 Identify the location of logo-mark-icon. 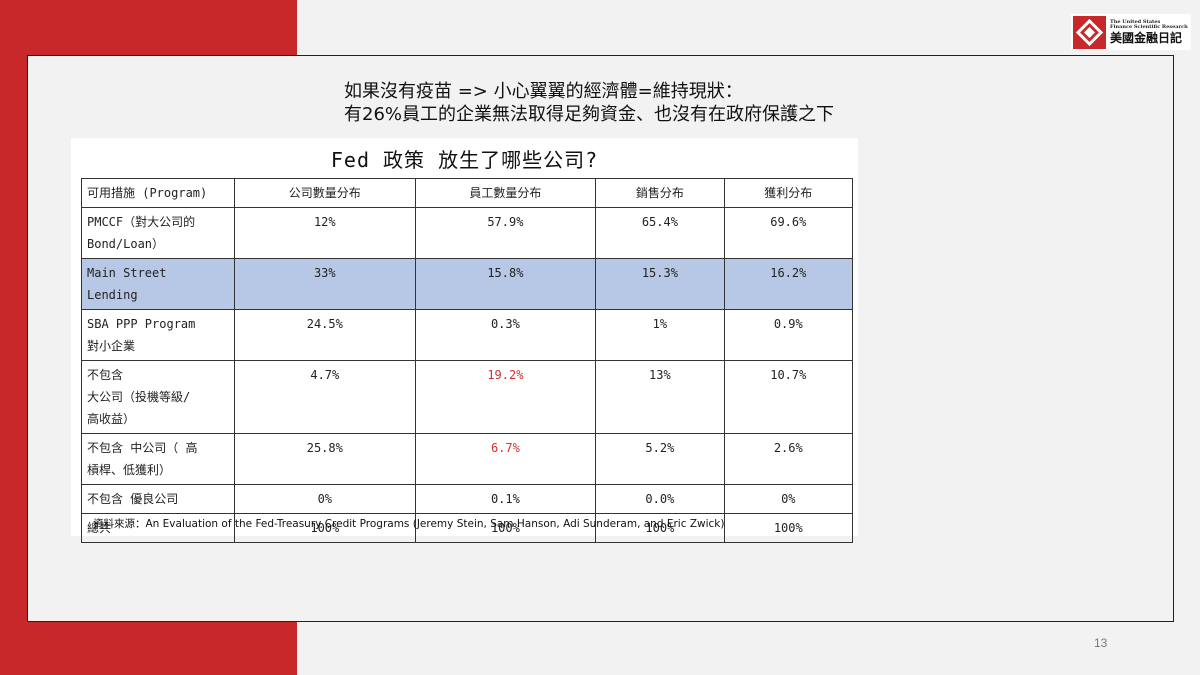
(1089, 32).